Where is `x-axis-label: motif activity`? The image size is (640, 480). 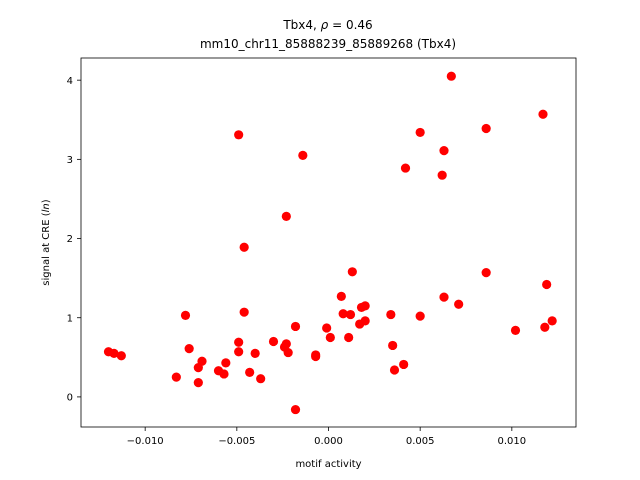
x-axis-label: motif activity is located at coordinates (328, 464).